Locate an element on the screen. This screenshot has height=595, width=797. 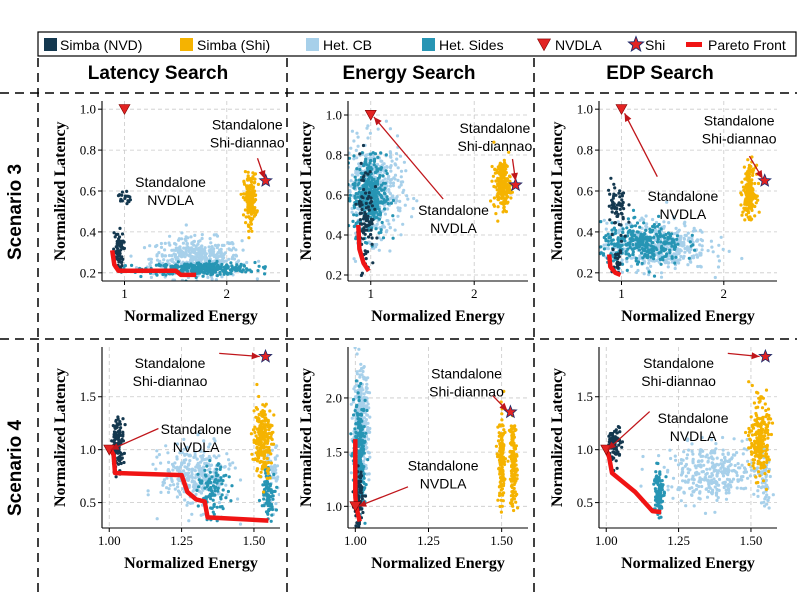
row-title-scenario-3: Scenario 3 is located at coordinates (15, 212).